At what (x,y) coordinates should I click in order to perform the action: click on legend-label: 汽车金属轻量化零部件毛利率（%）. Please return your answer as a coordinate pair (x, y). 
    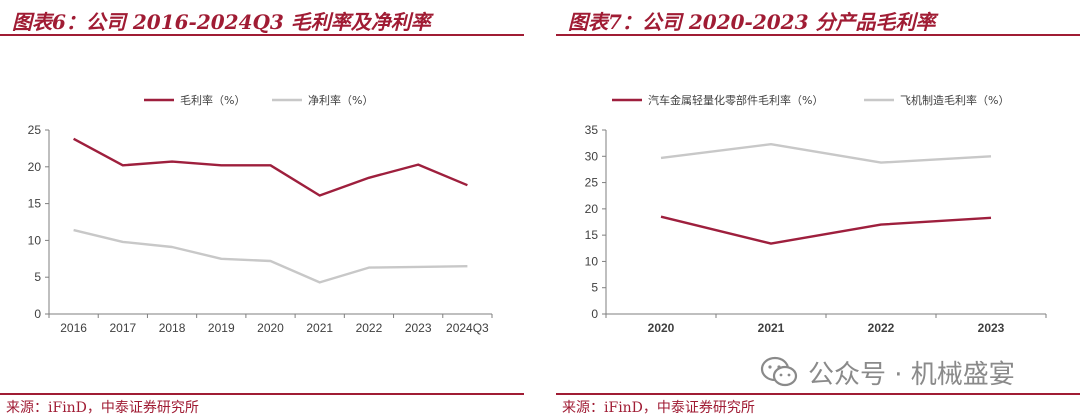
    Looking at the image, I should click on (735, 100).